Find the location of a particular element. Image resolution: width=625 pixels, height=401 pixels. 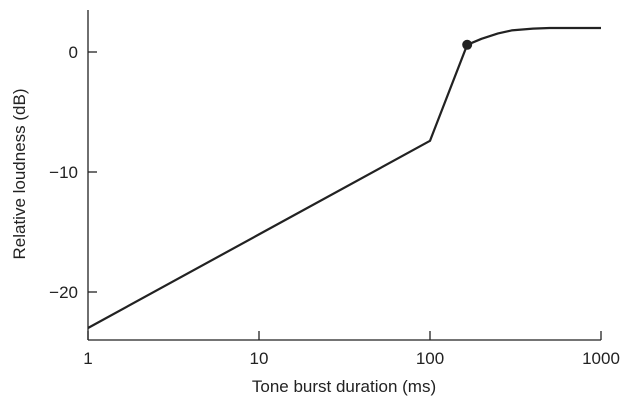

x-ticks: 1 10 100 1000 is located at coordinates (351, 349).